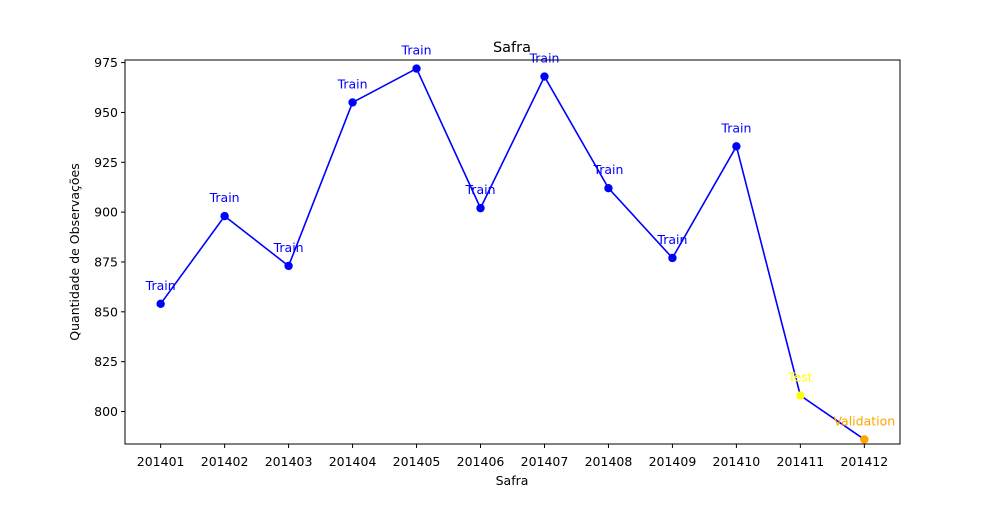  What do you see at coordinates (545, 461) in the screenshot?
I see `x-tick-label: 201407` at bounding box center [545, 461].